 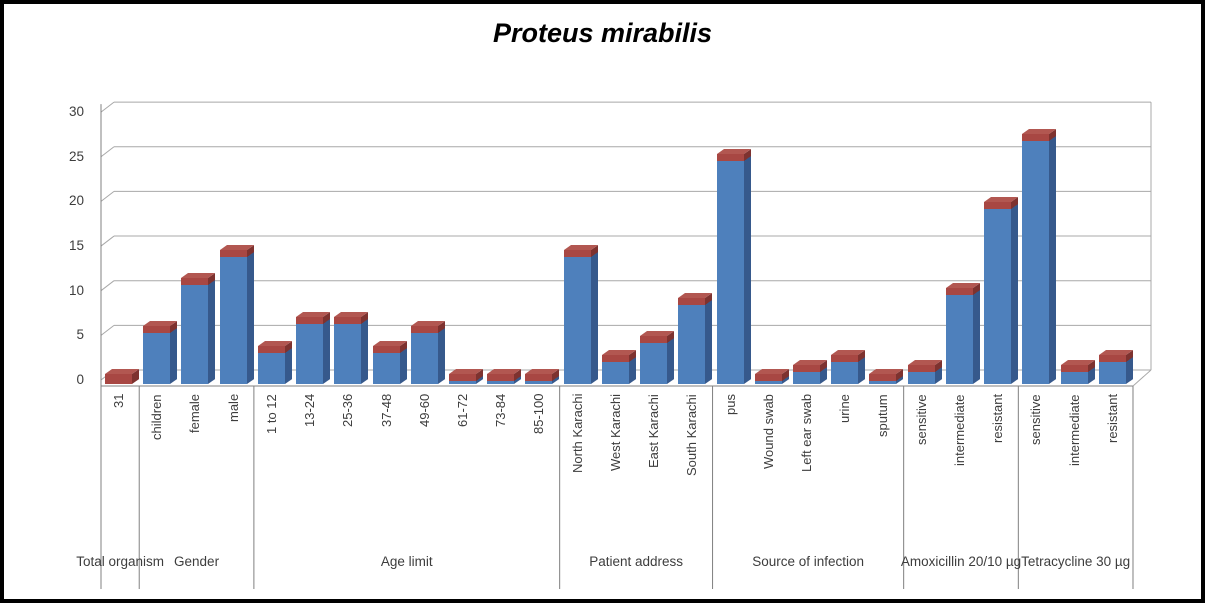 I want to click on group-label: Total organism, so click(x=120, y=568).